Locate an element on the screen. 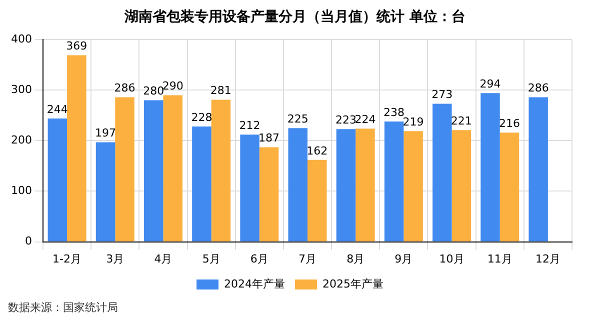 This screenshot has height=330, width=590. data-label: 221 is located at coordinates (461, 121).